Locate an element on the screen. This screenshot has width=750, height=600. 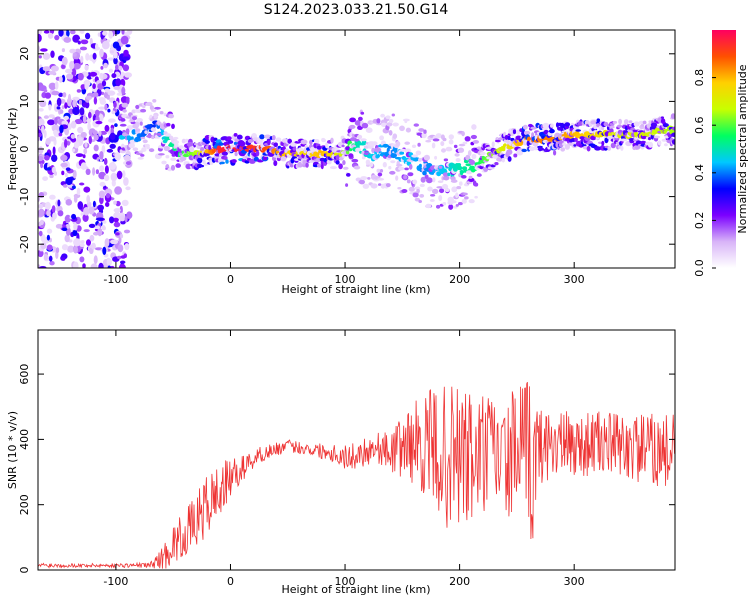
y-tick-label: -20 is located at coordinates (24, 244).